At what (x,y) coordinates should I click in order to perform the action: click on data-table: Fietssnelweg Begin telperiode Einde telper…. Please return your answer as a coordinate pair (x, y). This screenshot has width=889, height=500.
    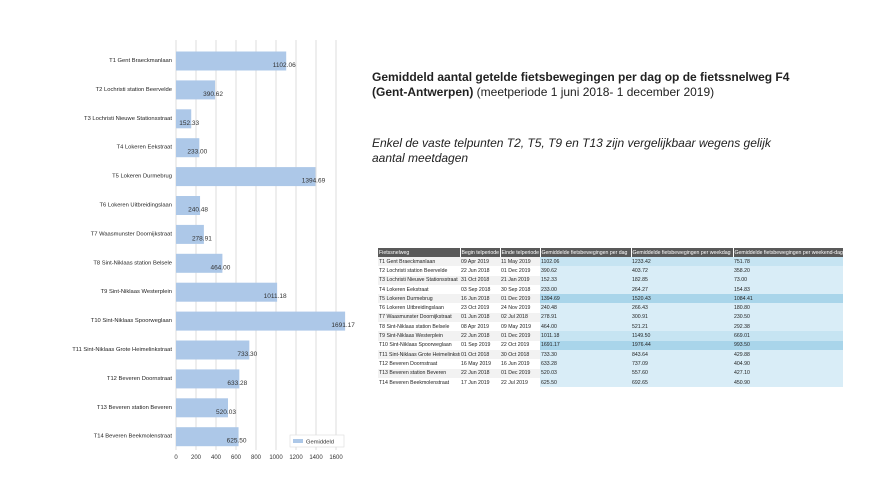
    Looking at the image, I should click on (611, 318).